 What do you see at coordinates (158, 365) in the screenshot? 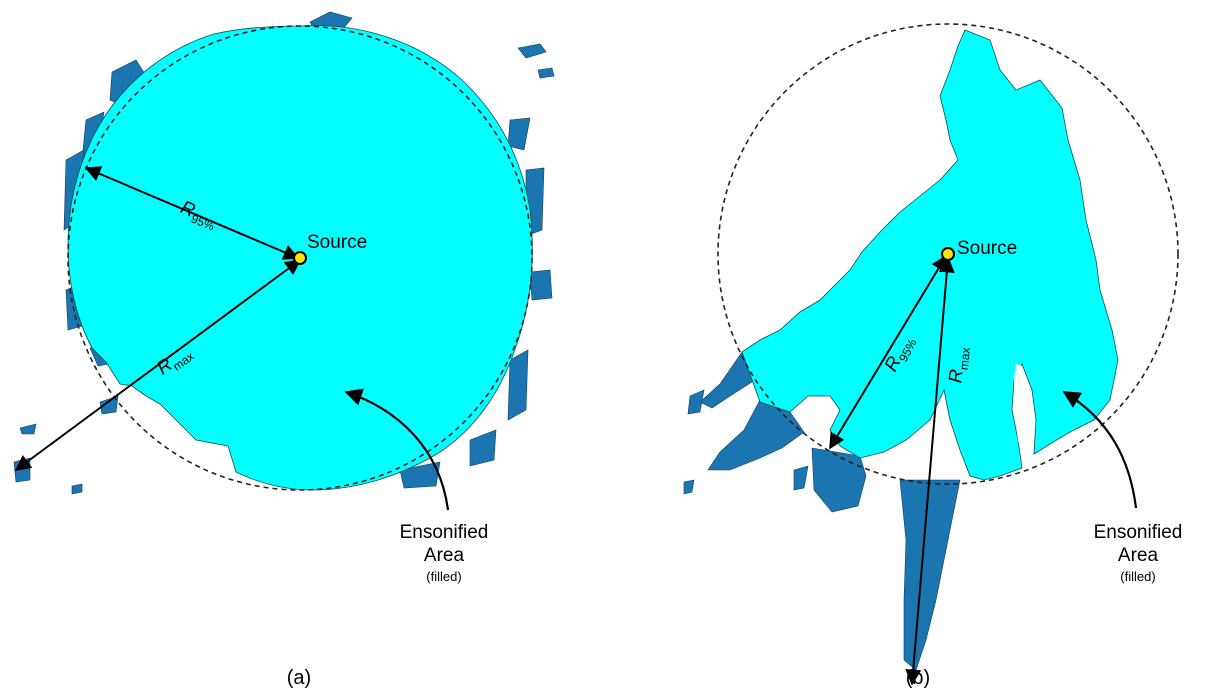
I see `panel-a-rmax-arrow` at bounding box center [158, 365].